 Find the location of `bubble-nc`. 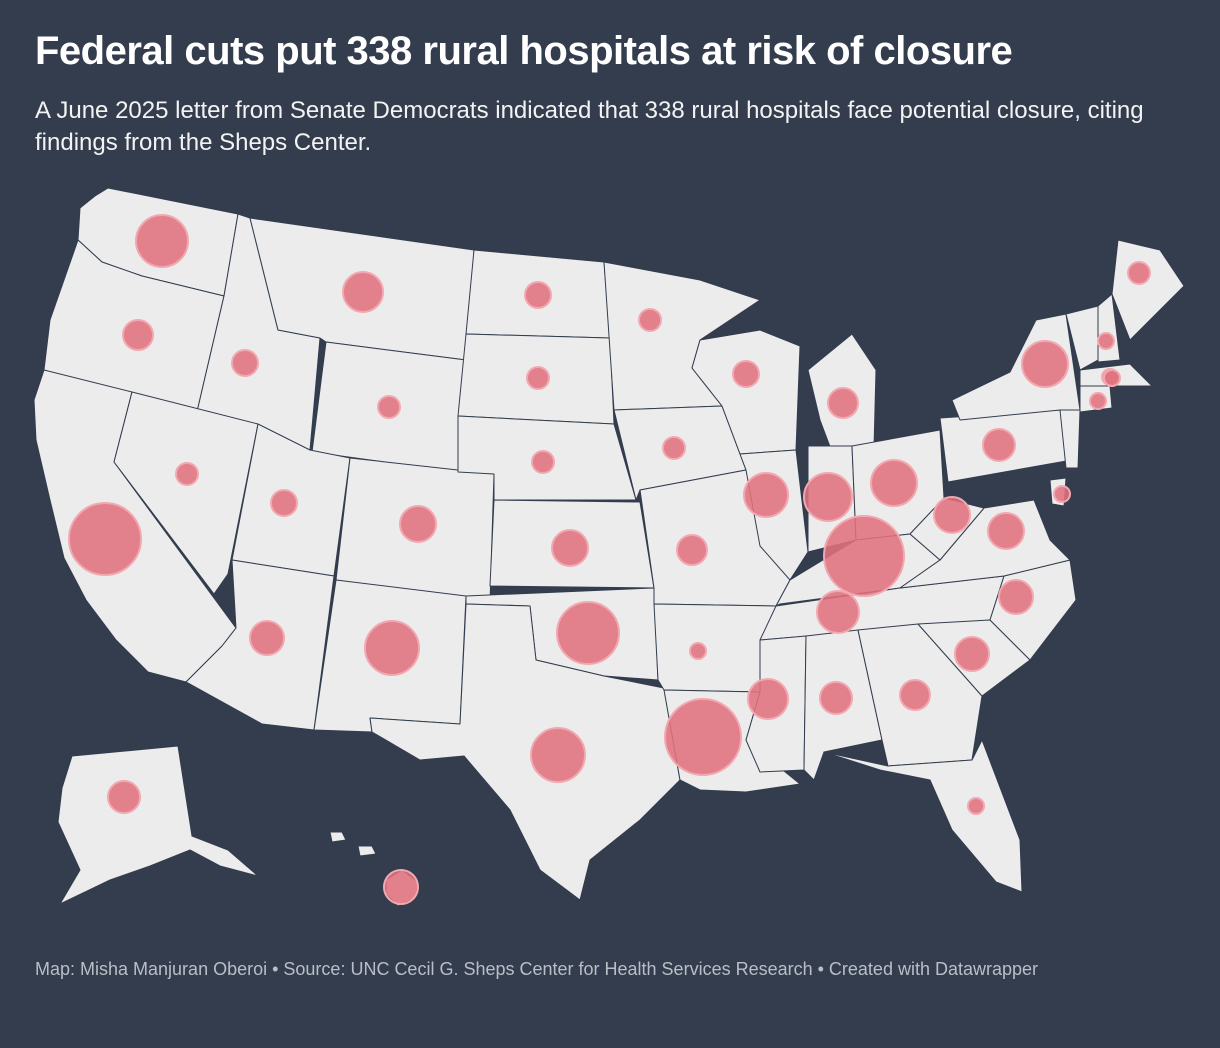

bubble-nc is located at coordinates (1016, 597).